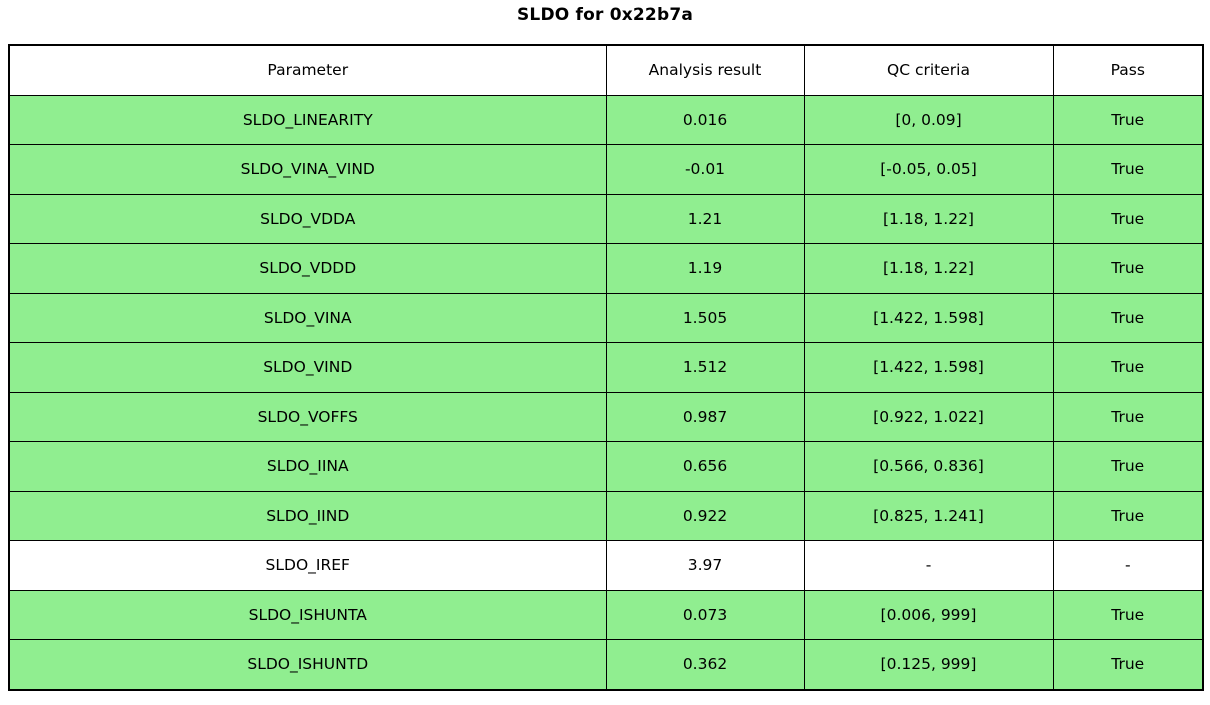 This screenshot has width=1210, height=705. Describe the element at coordinates (705, 416) in the screenshot. I see `analysis-result-cell: 0.987` at that location.